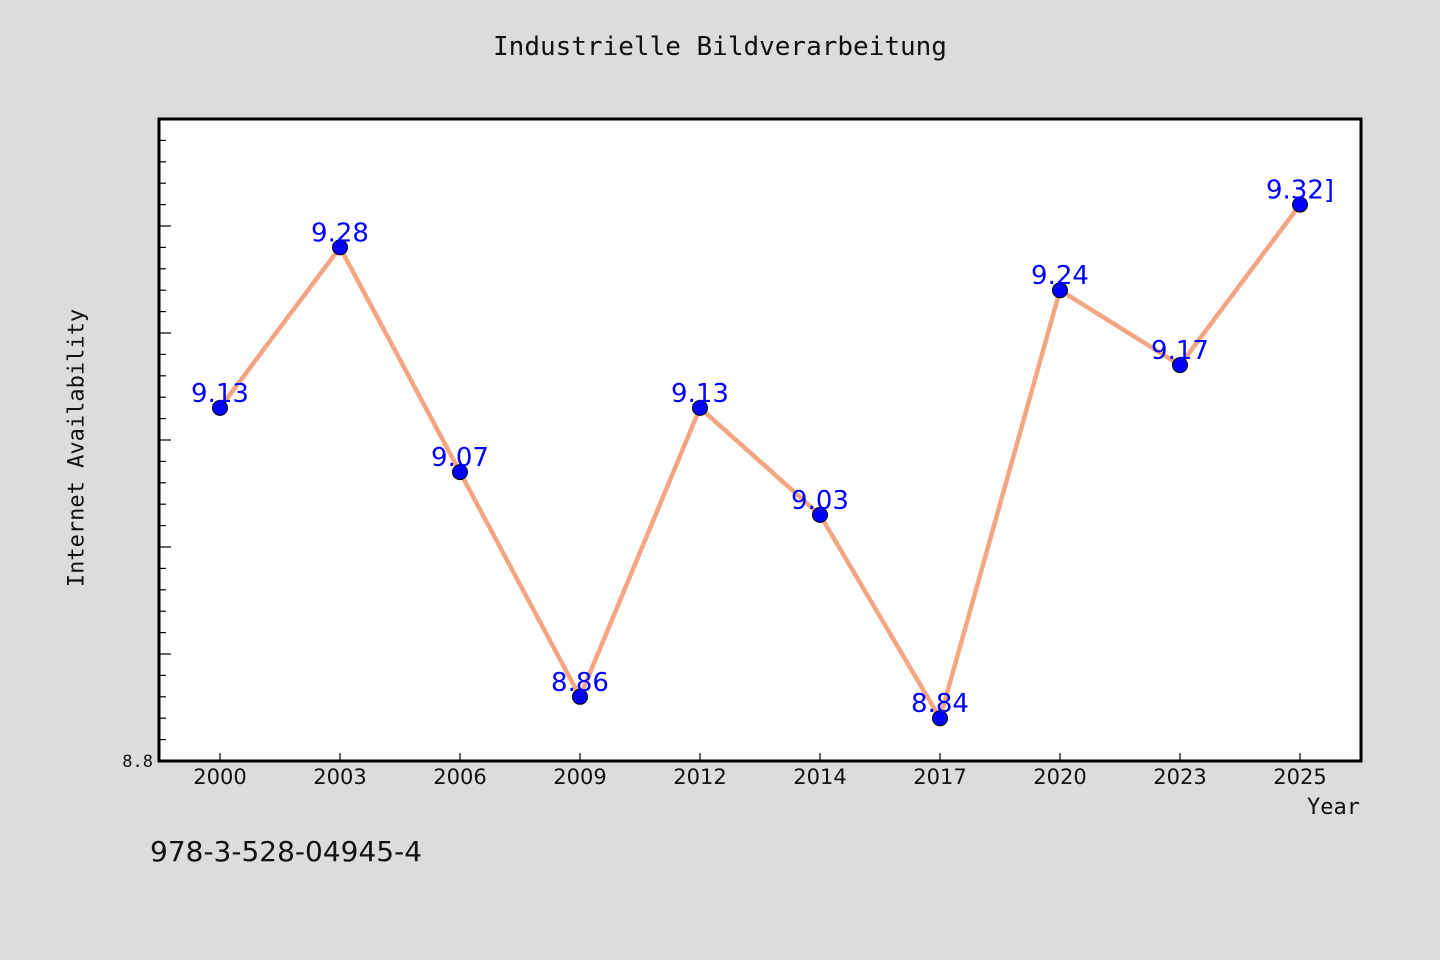 This screenshot has width=1440, height=960. What do you see at coordinates (580, 683) in the screenshot?
I see `data-label: 8.86` at bounding box center [580, 683].